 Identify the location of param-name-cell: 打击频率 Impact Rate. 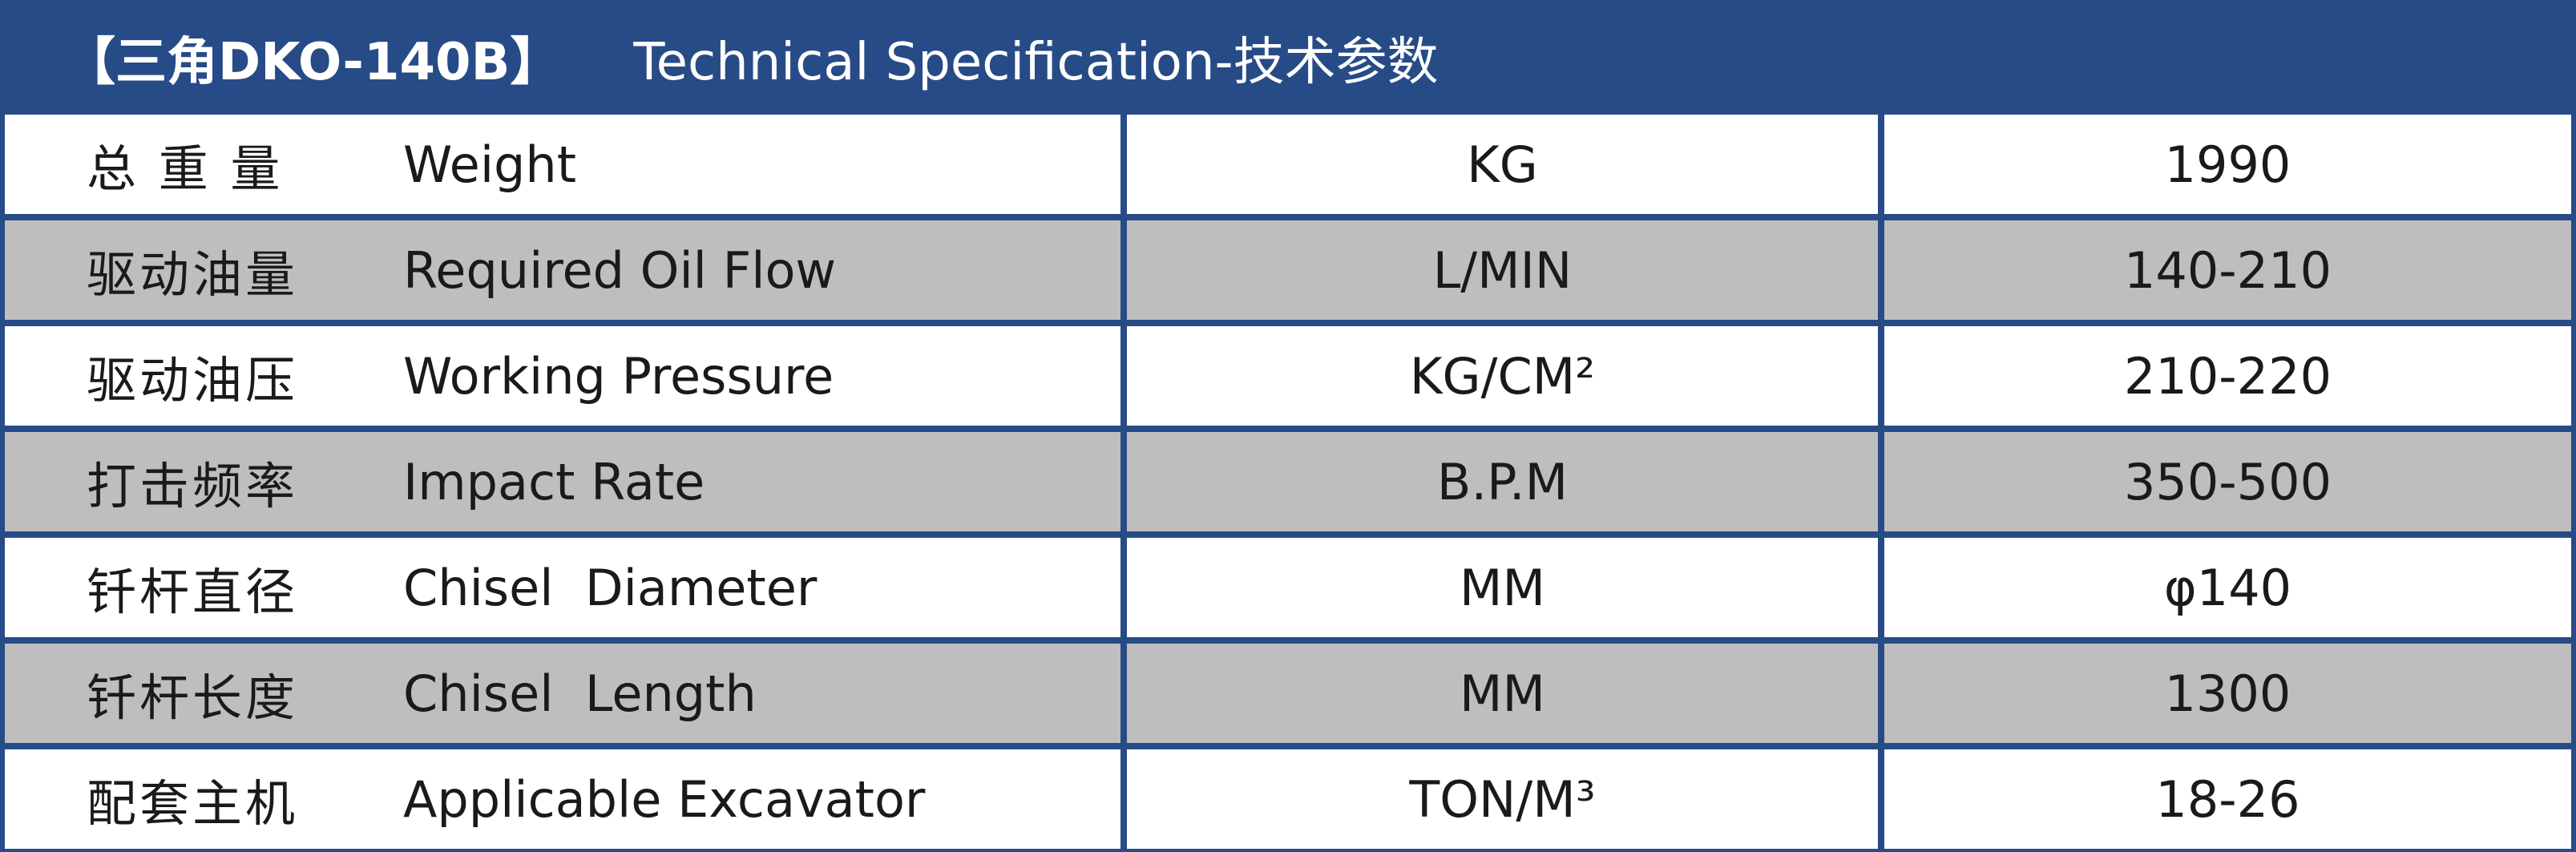
(563, 481).